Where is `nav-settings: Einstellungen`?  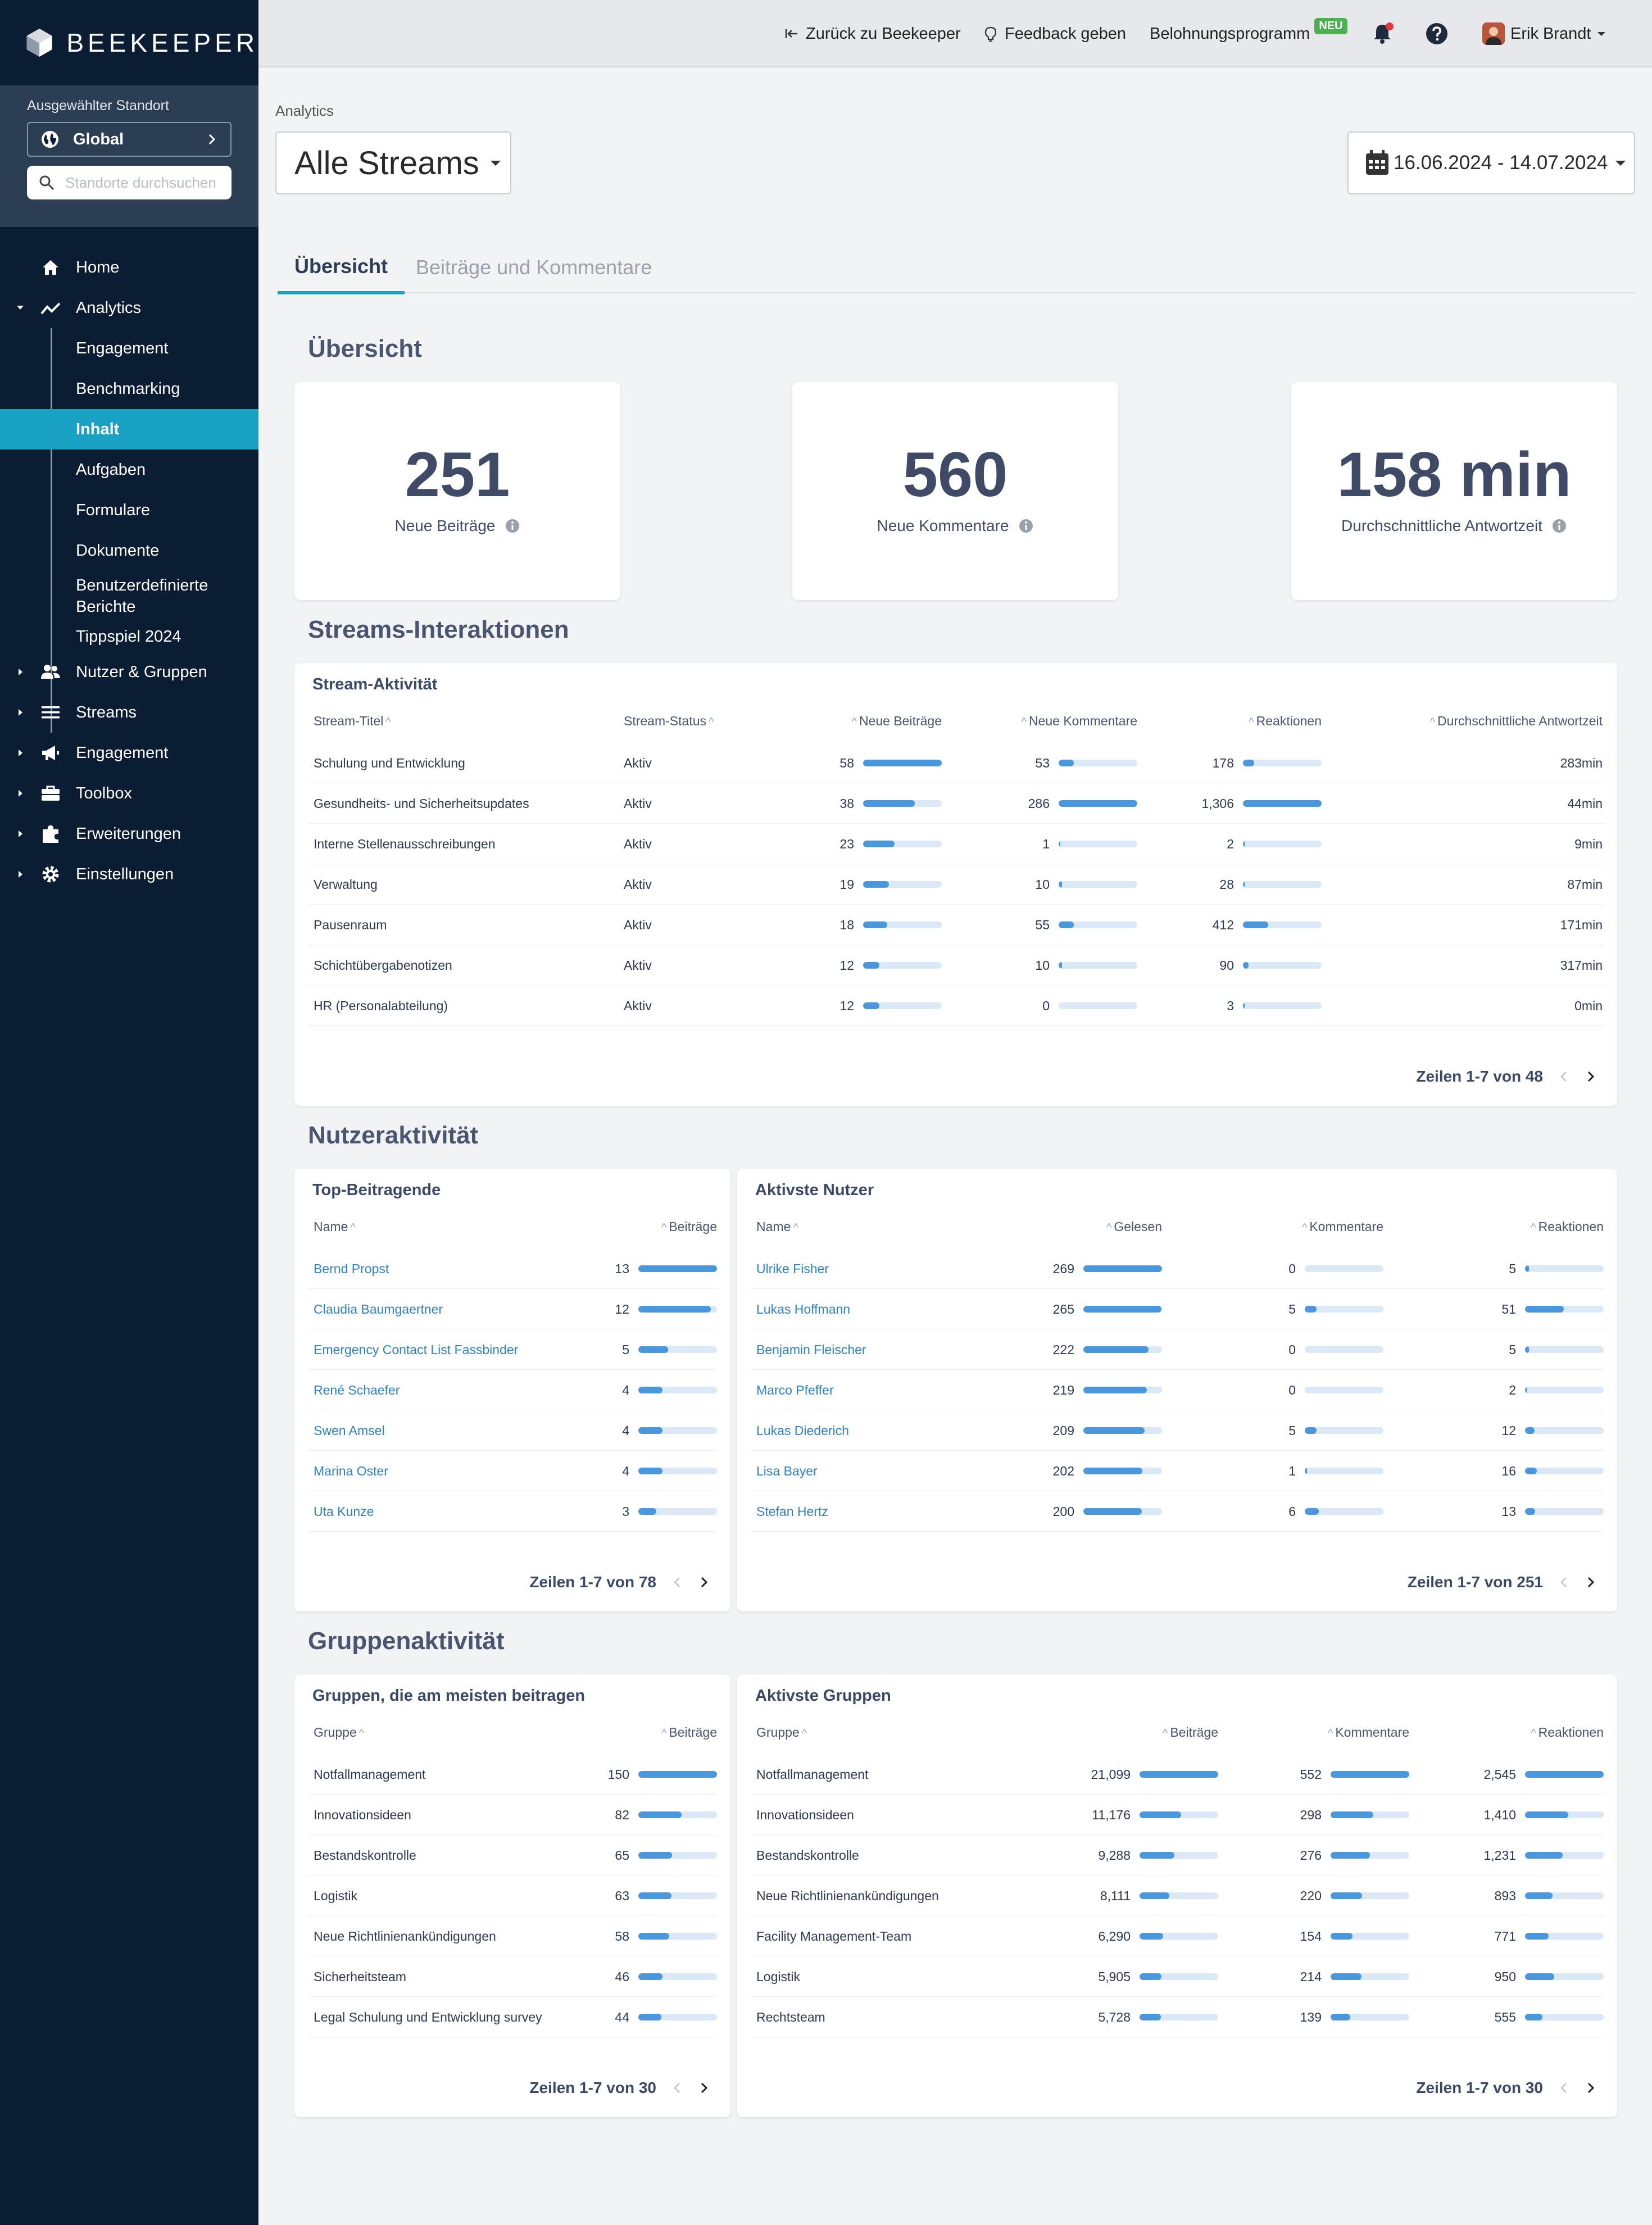
nav-settings: Einstellungen is located at coordinates (129, 874).